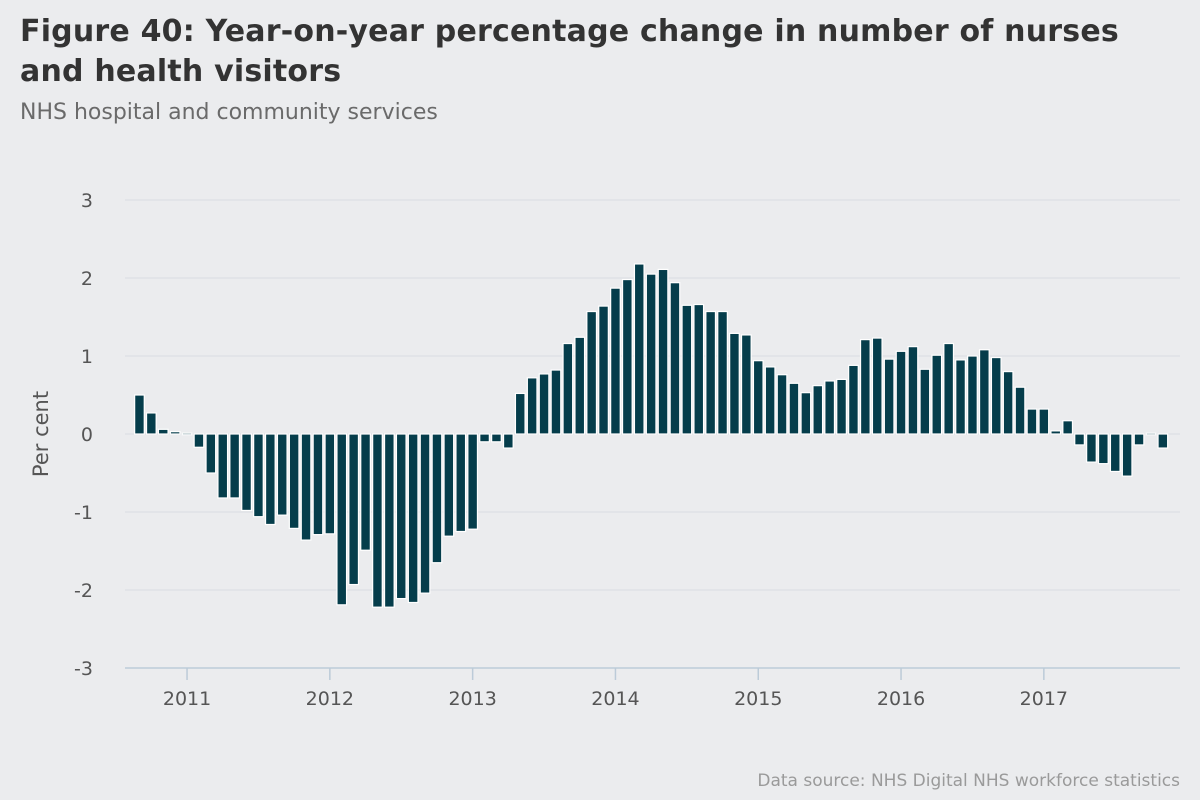  I want to click on y-tick-label: 0, so click(87, 435).